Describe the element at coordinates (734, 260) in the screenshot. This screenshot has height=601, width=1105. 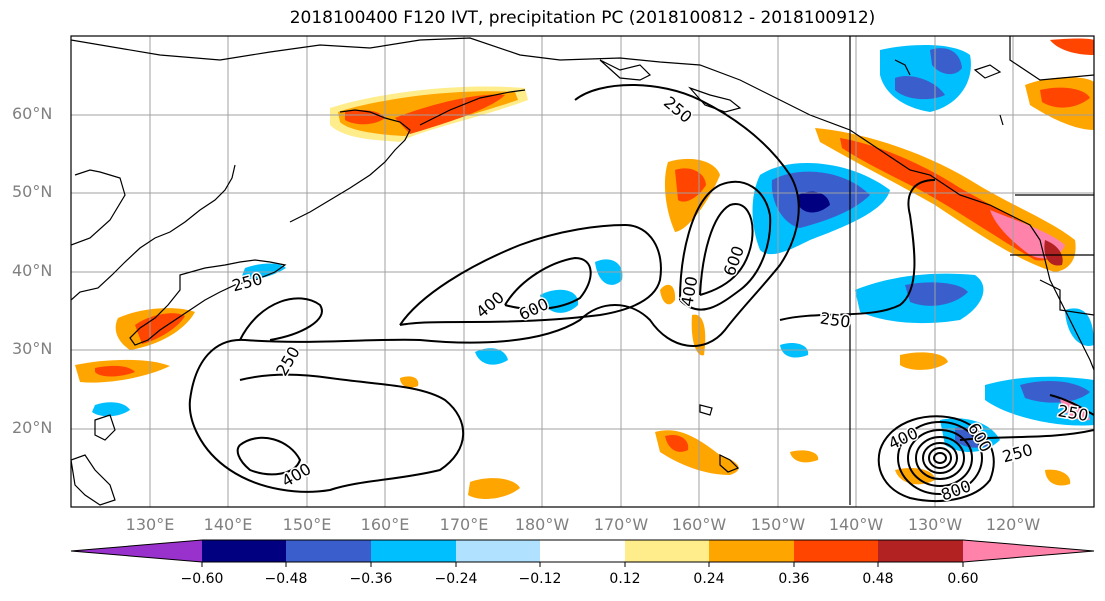
I see `contour-label: 600` at that location.